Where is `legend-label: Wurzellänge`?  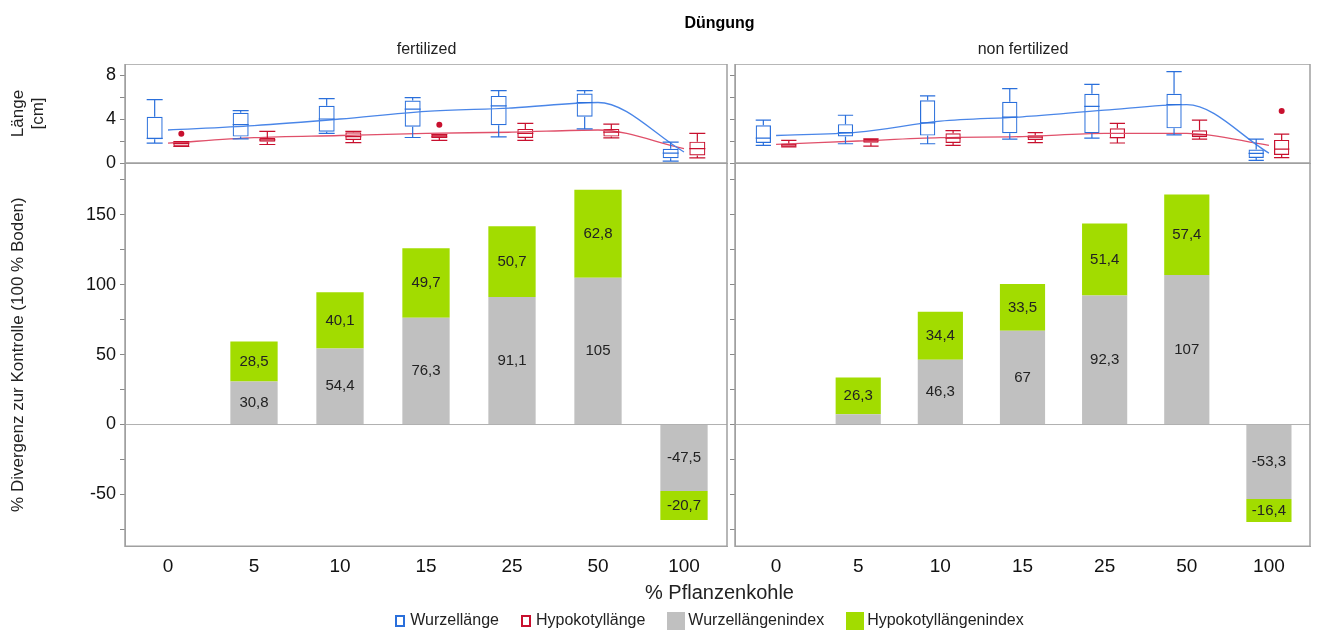
legend-label: Wurzellänge is located at coordinates (454, 619).